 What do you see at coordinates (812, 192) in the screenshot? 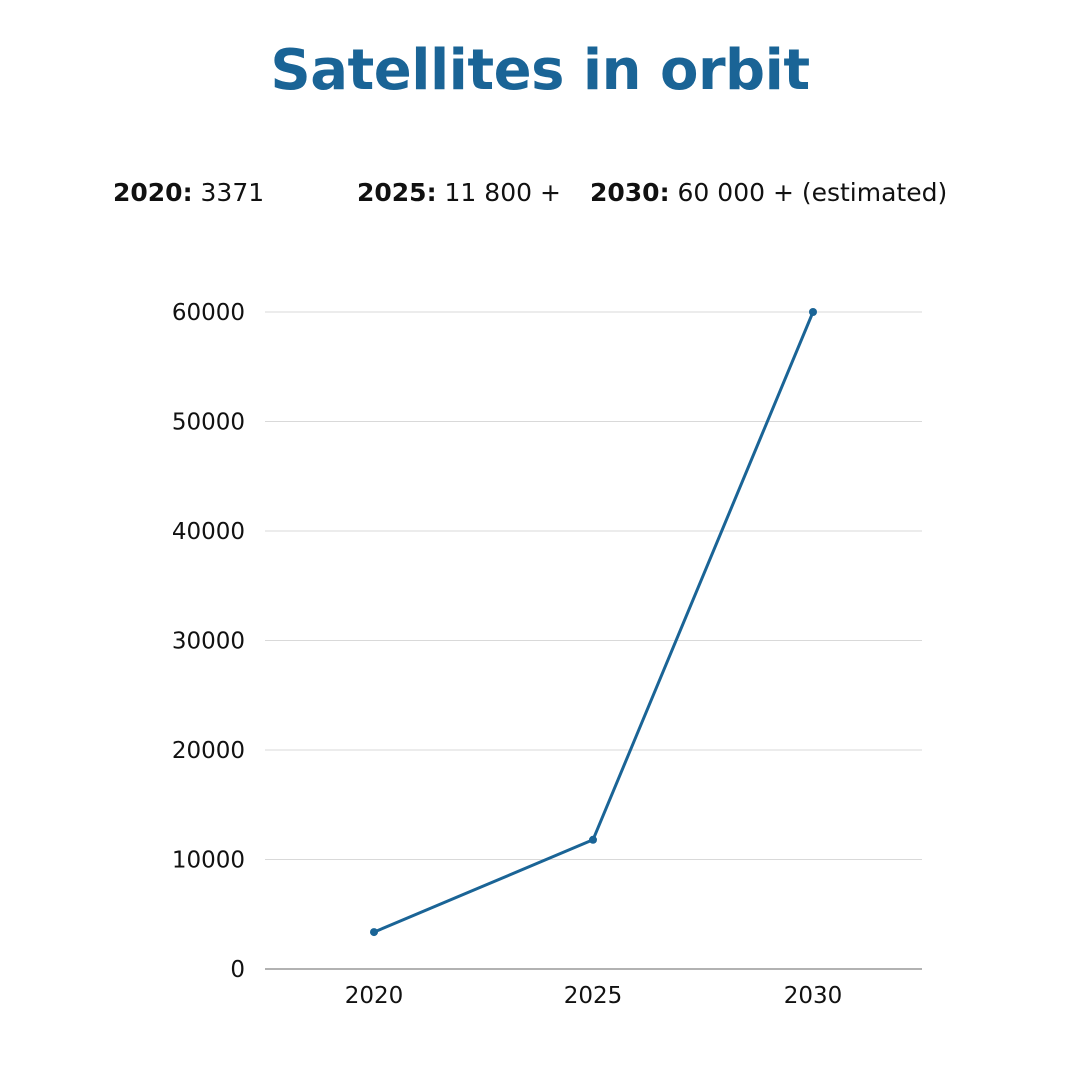
I see `stat-value: 60 000 + (estimated)` at bounding box center [812, 192].